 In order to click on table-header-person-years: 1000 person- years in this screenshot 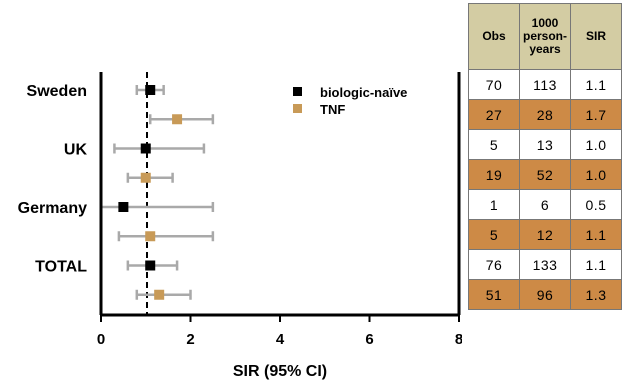, I will do `click(545, 36)`.